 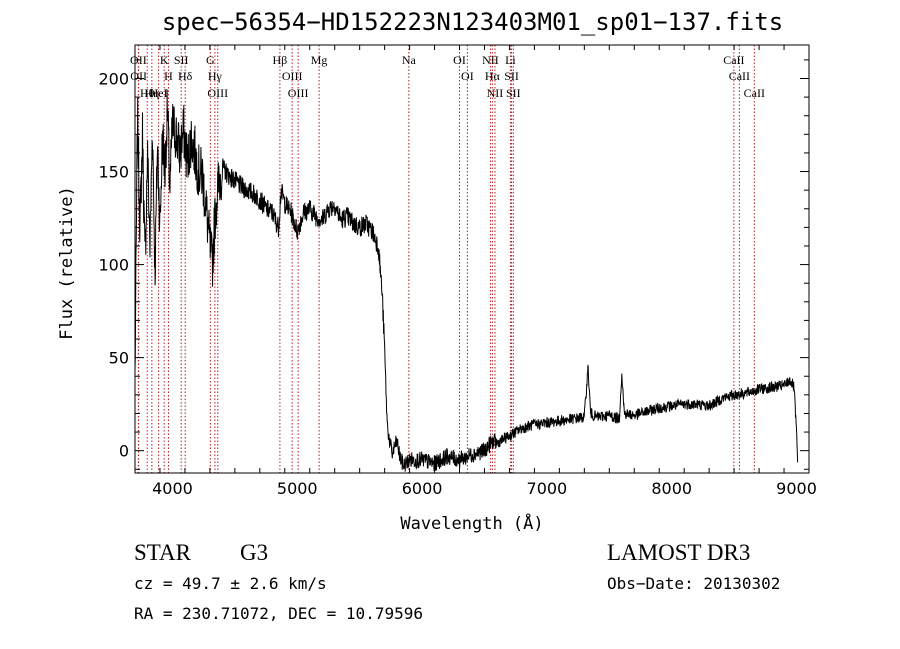 I want to click on y-tick-label: 150, so click(x=113, y=172).